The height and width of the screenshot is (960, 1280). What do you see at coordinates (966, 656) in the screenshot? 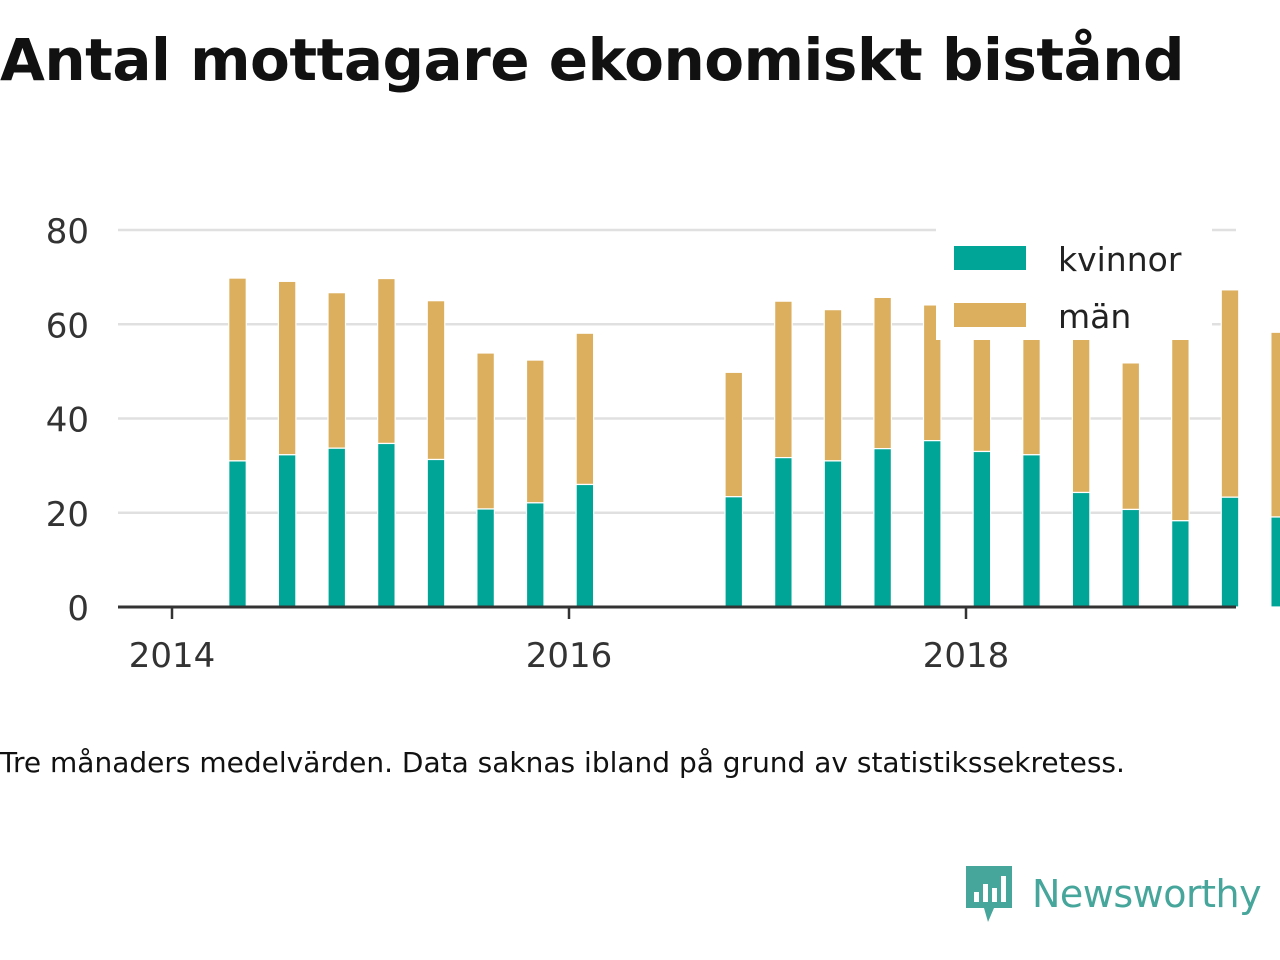
I see `x-tick-label: 2018` at bounding box center [966, 656].